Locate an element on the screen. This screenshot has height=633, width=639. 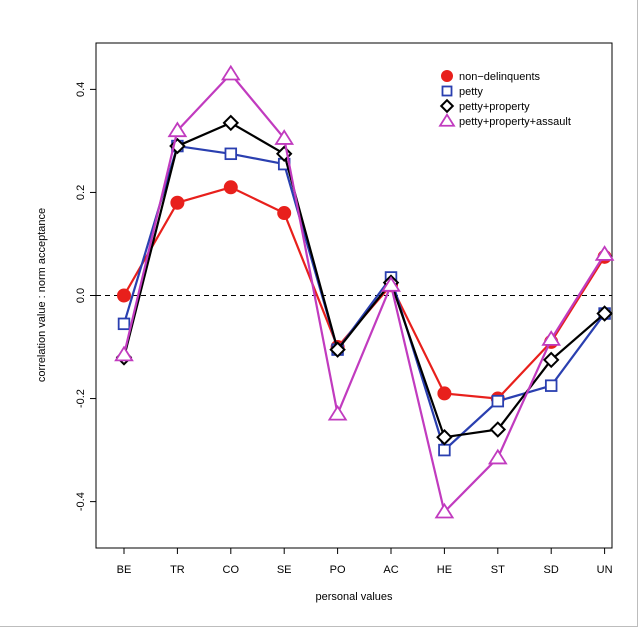
legend-label-petty: petty is located at coordinates (471, 92).